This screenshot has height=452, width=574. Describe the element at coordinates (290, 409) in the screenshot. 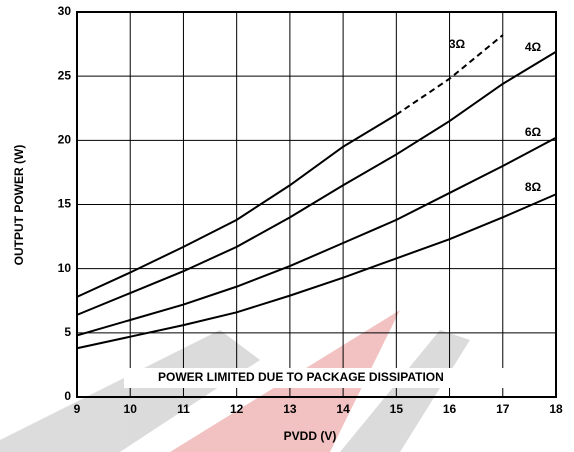

I see `x-tick-label: 13` at that location.